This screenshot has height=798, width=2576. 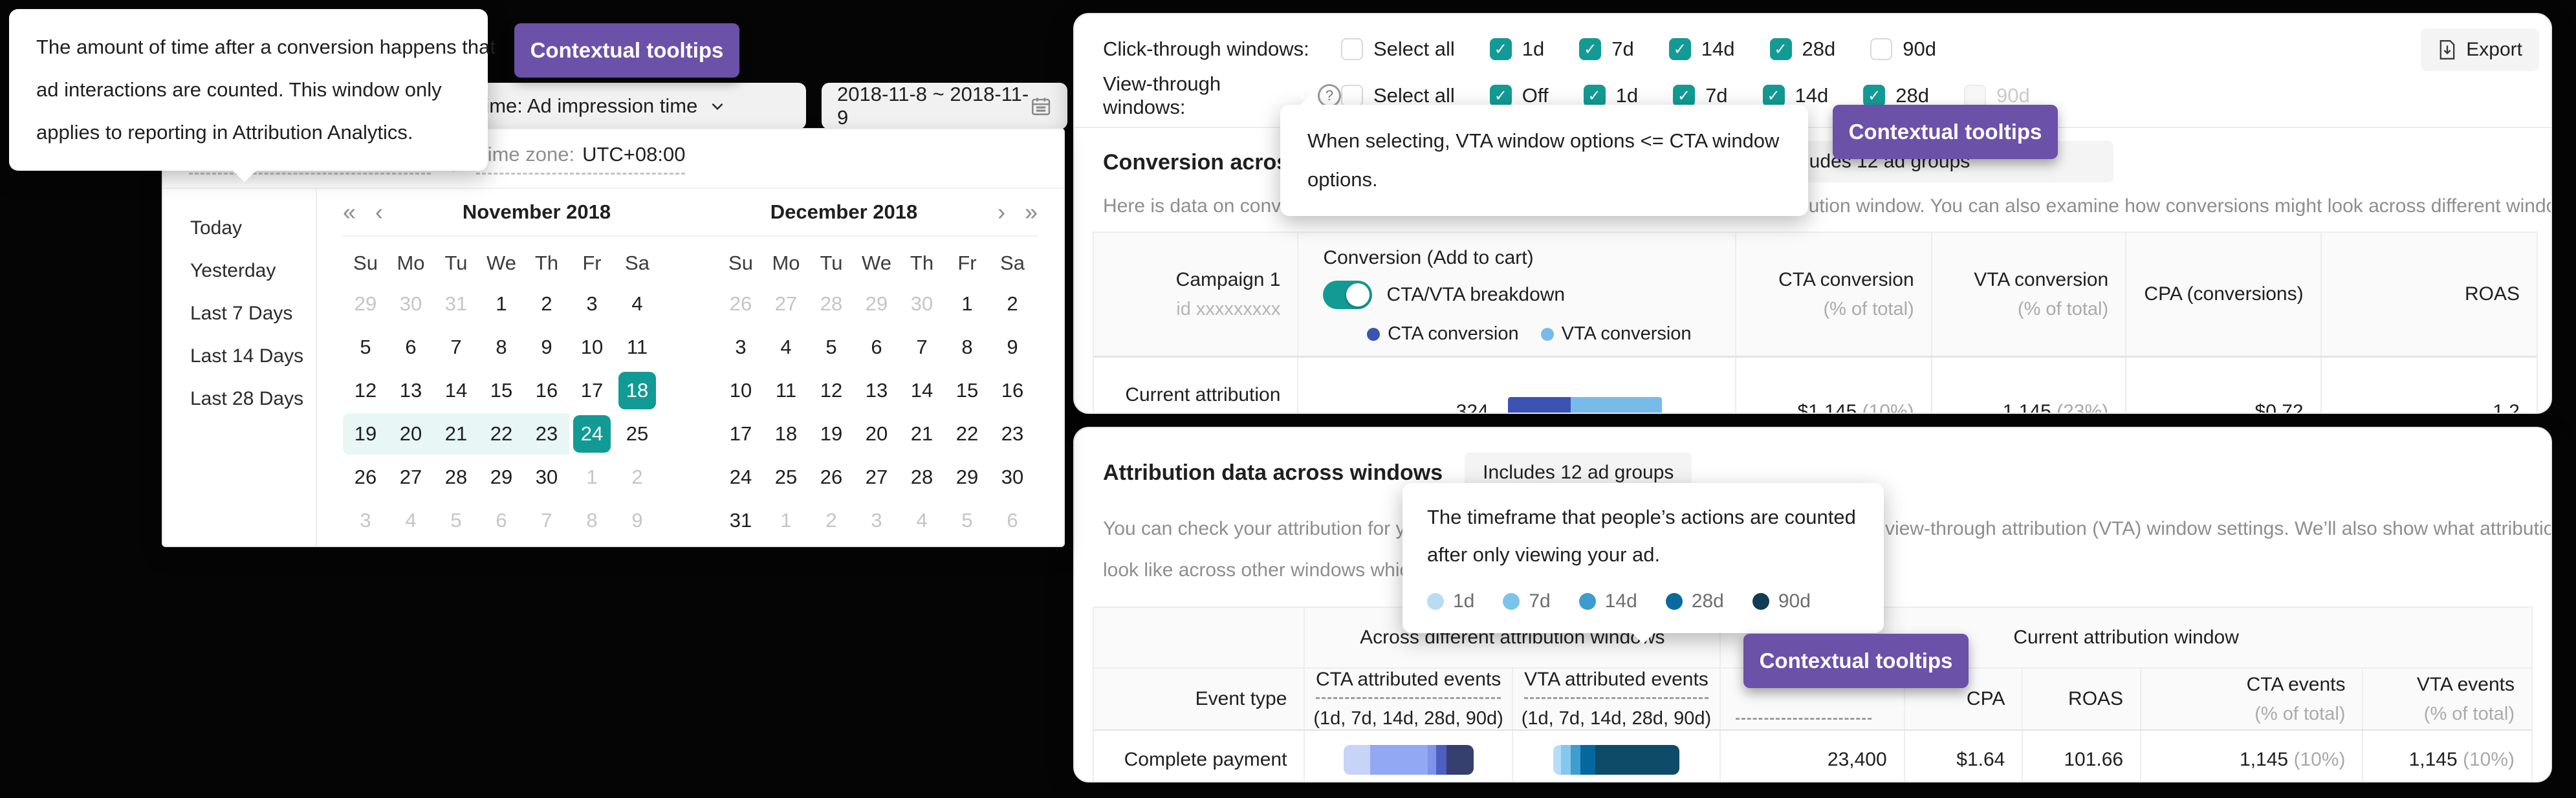 I want to click on day-cell: 12, so click(x=365, y=391).